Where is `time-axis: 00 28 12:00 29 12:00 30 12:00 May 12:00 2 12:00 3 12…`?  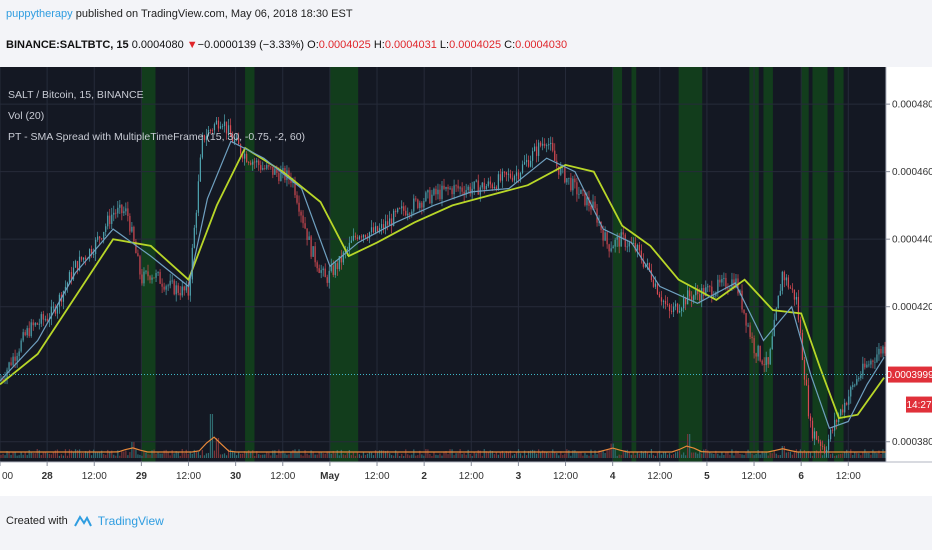
time-axis: 00 28 12:00 29 12:00 30 12:00 May 12:00 2 12:00 3 12… is located at coordinates (430, 472).